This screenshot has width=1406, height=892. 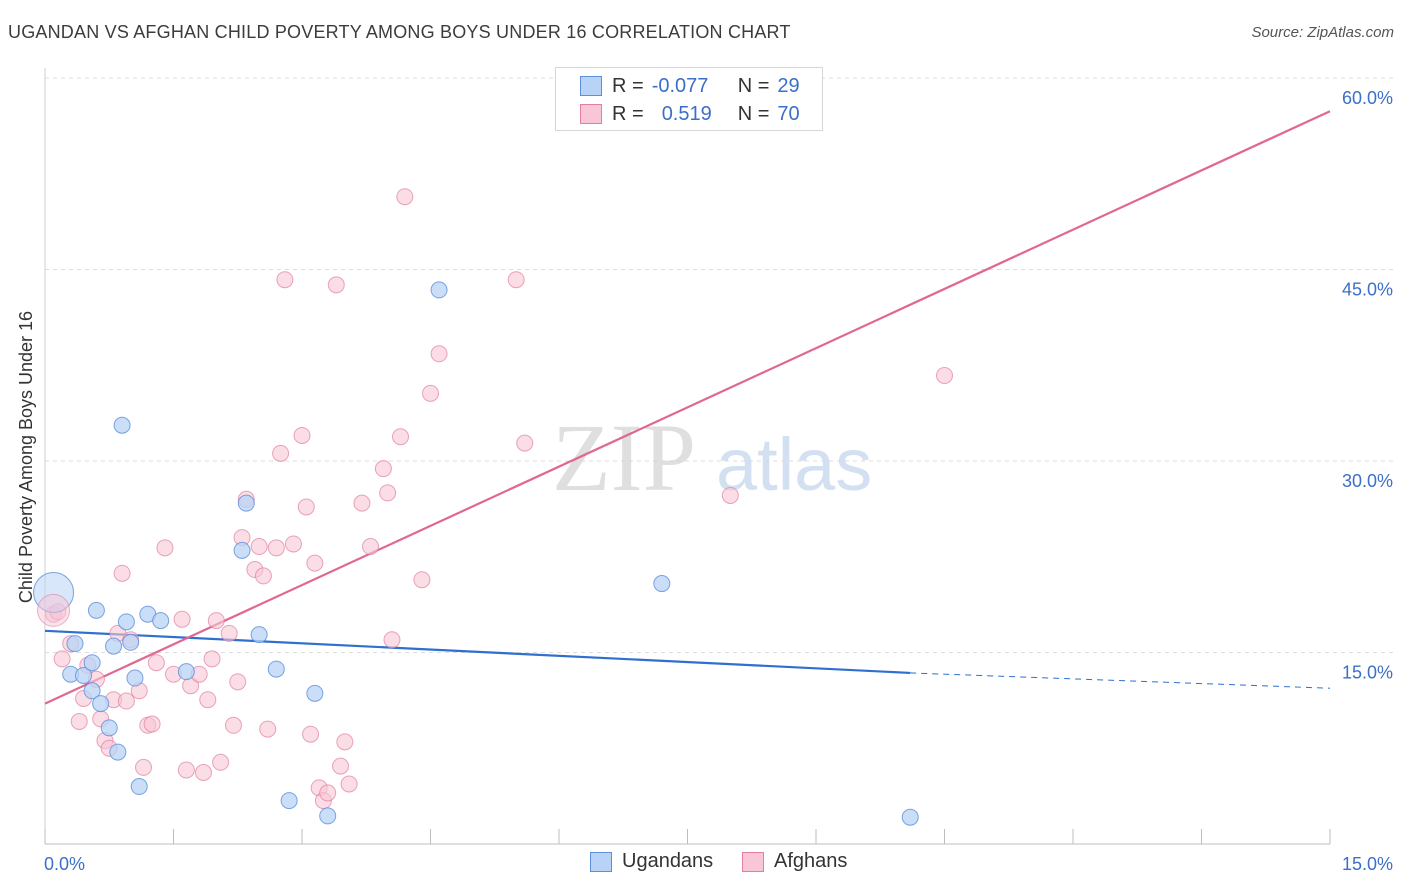 I want to click on legend-item-ugandans: Ugandans, so click(x=651, y=861).